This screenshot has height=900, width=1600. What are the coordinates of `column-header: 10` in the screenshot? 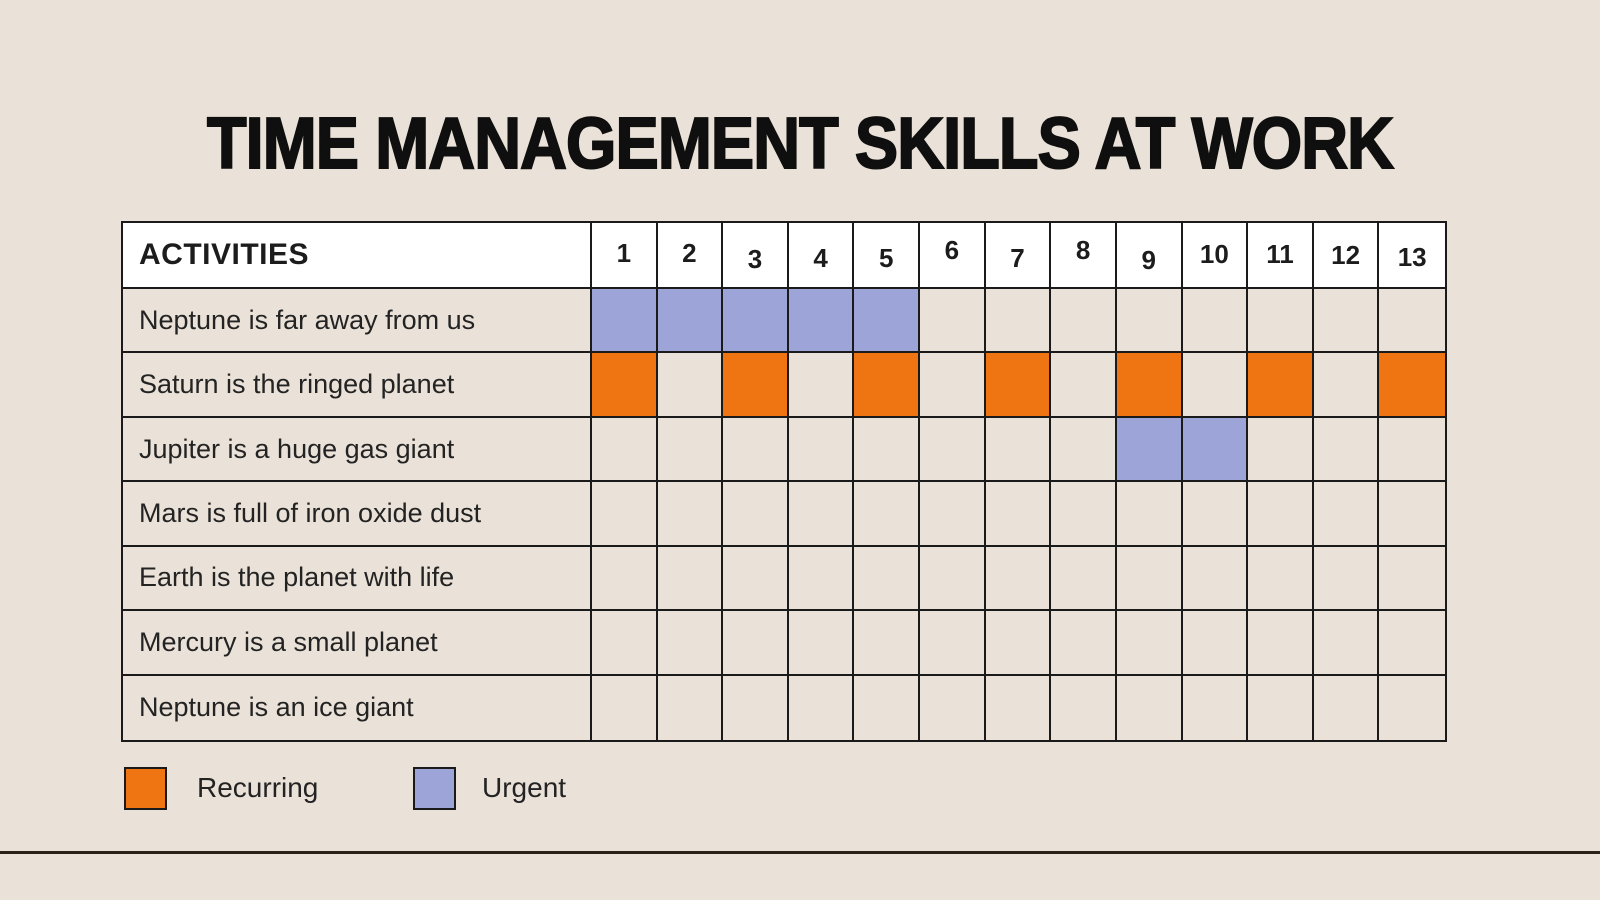 It's located at (1215, 256).